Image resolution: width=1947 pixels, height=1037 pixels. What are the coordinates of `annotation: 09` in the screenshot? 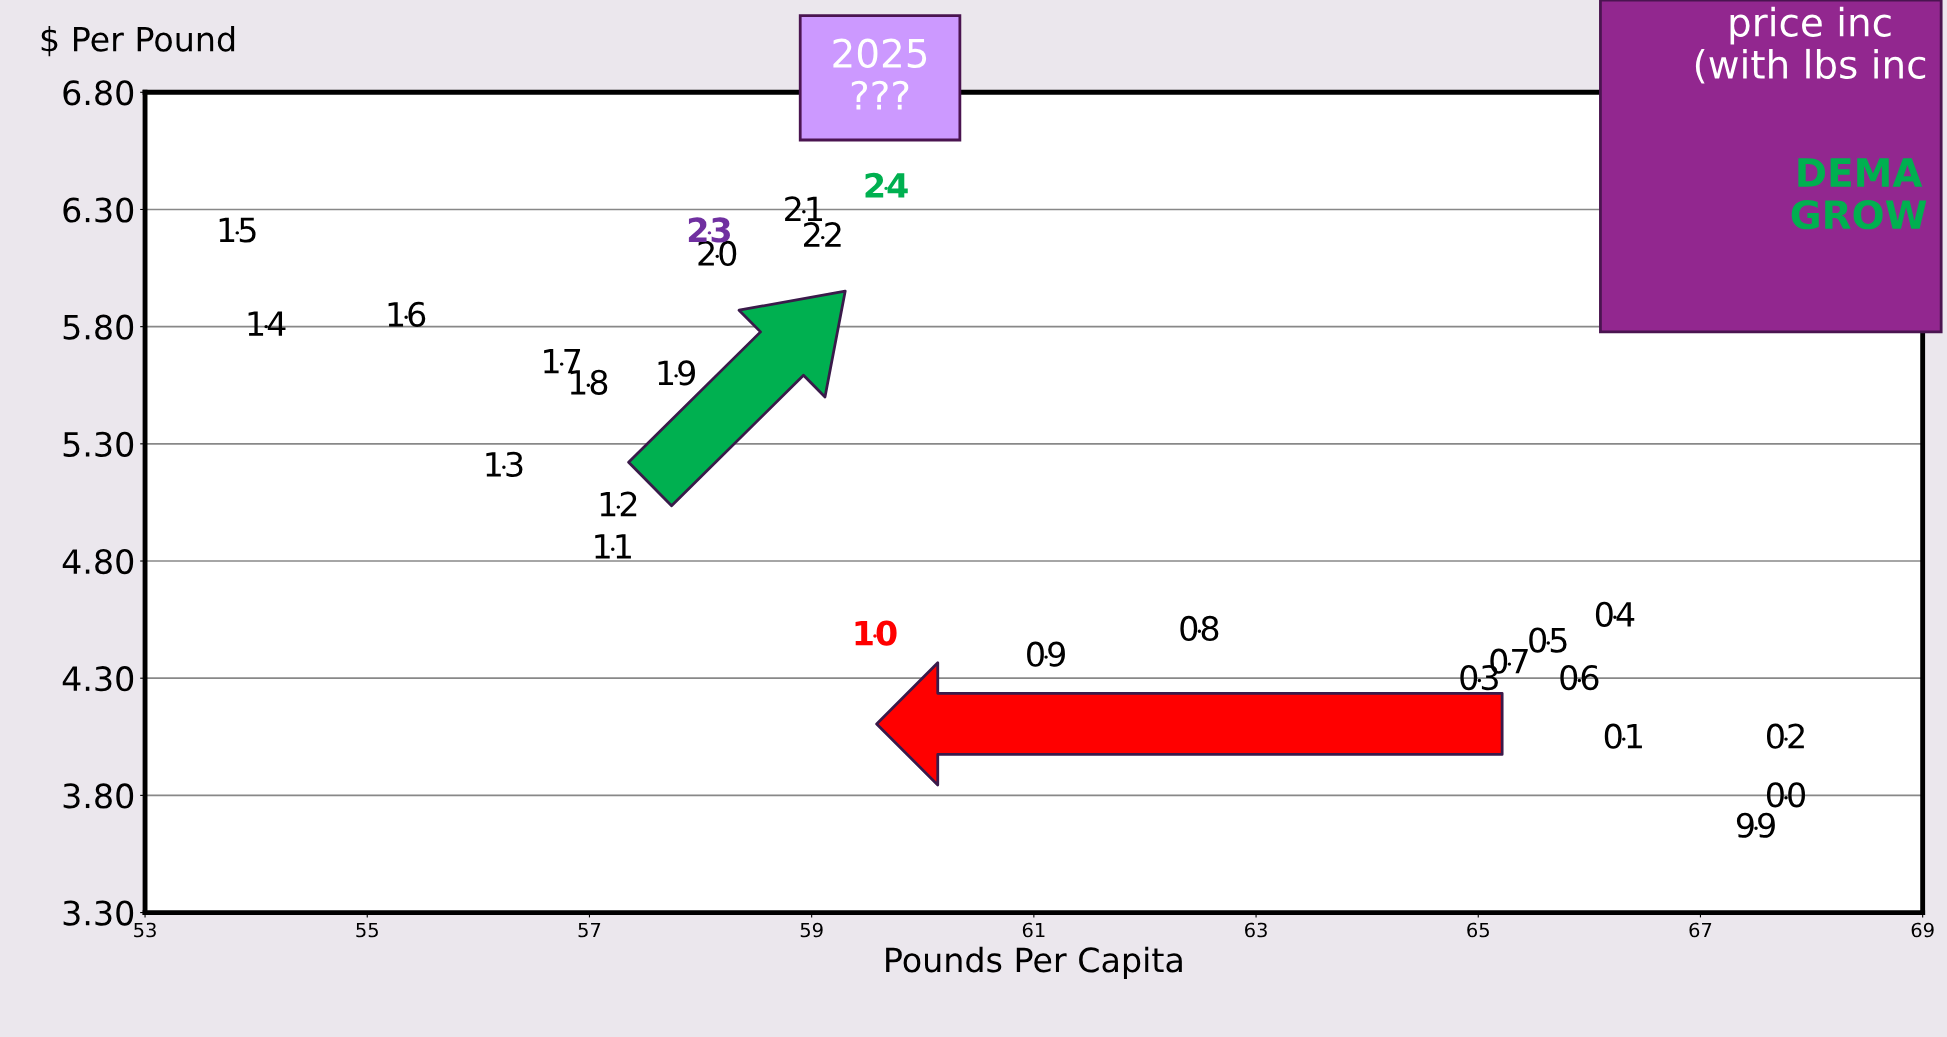 It's located at (1046, 654).